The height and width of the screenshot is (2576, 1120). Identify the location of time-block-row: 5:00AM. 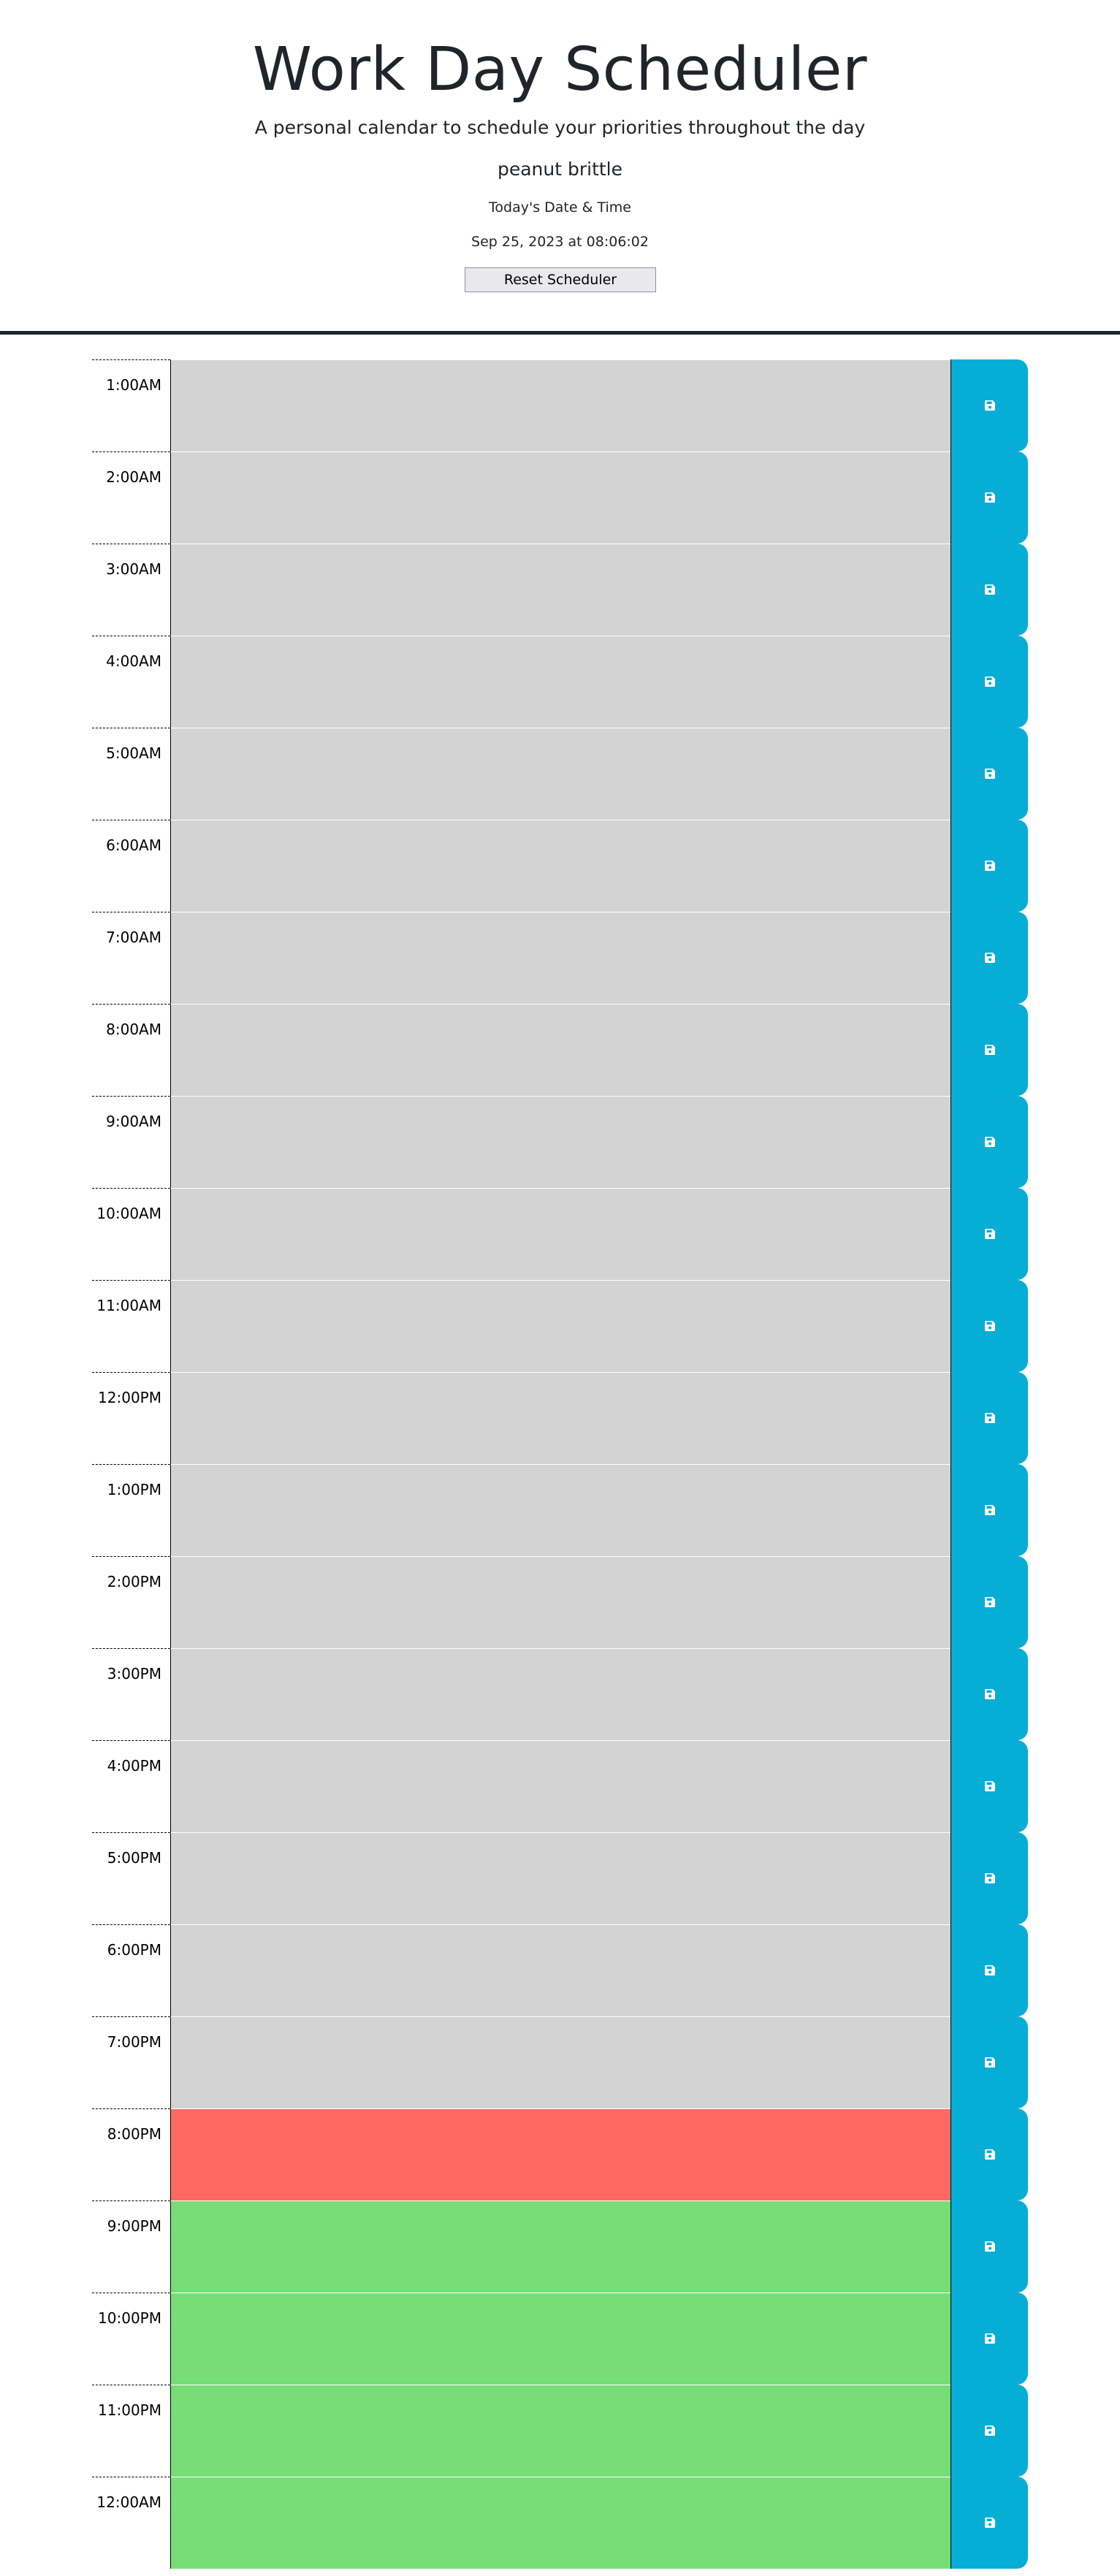
(560, 774).